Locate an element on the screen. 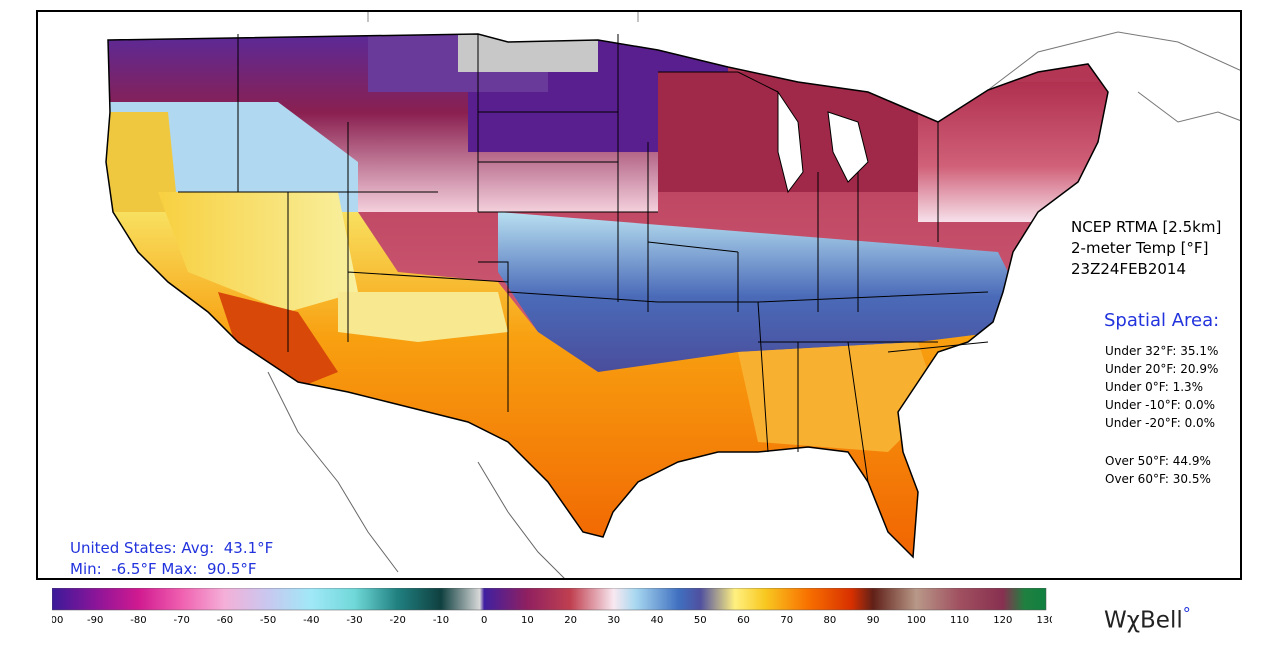 This screenshot has height=648, width=1285. wxbell-logo: WχBell° is located at coordinates (1147, 619).